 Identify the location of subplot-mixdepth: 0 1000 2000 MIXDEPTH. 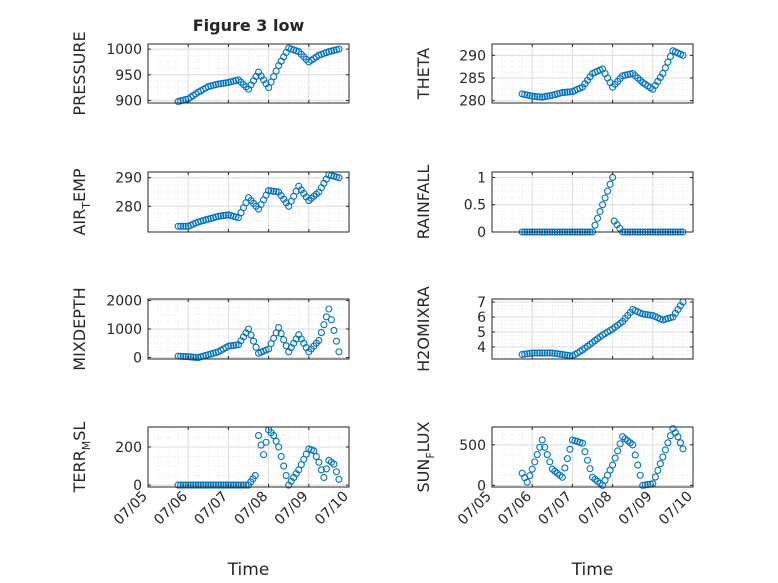
(210, 329).